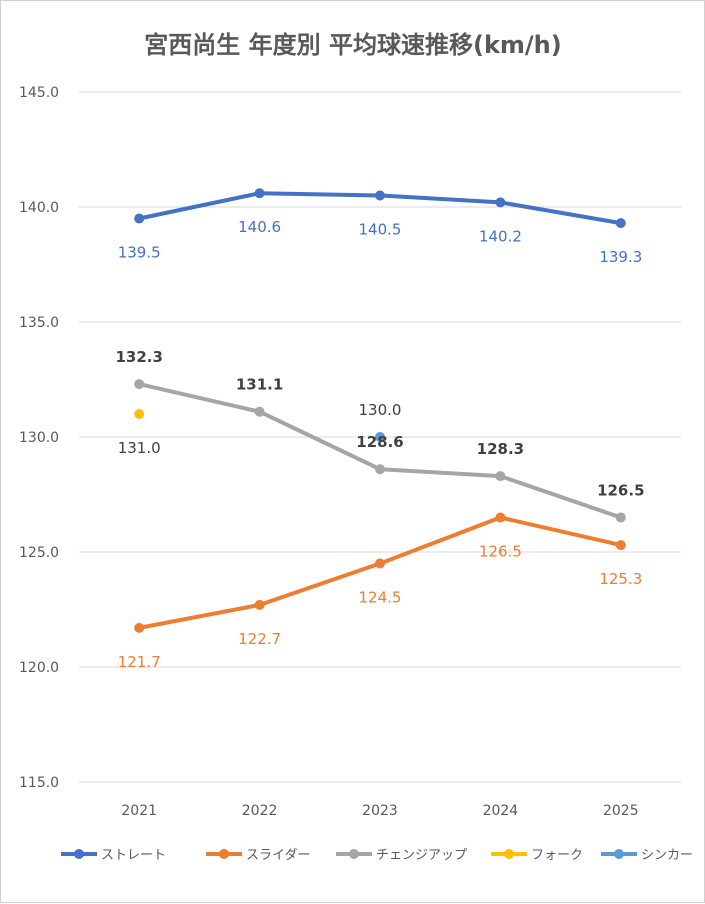 The height and width of the screenshot is (904, 705). What do you see at coordinates (259, 227) in the screenshot?
I see `data-label: 140.6` at bounding box center [259, 227].